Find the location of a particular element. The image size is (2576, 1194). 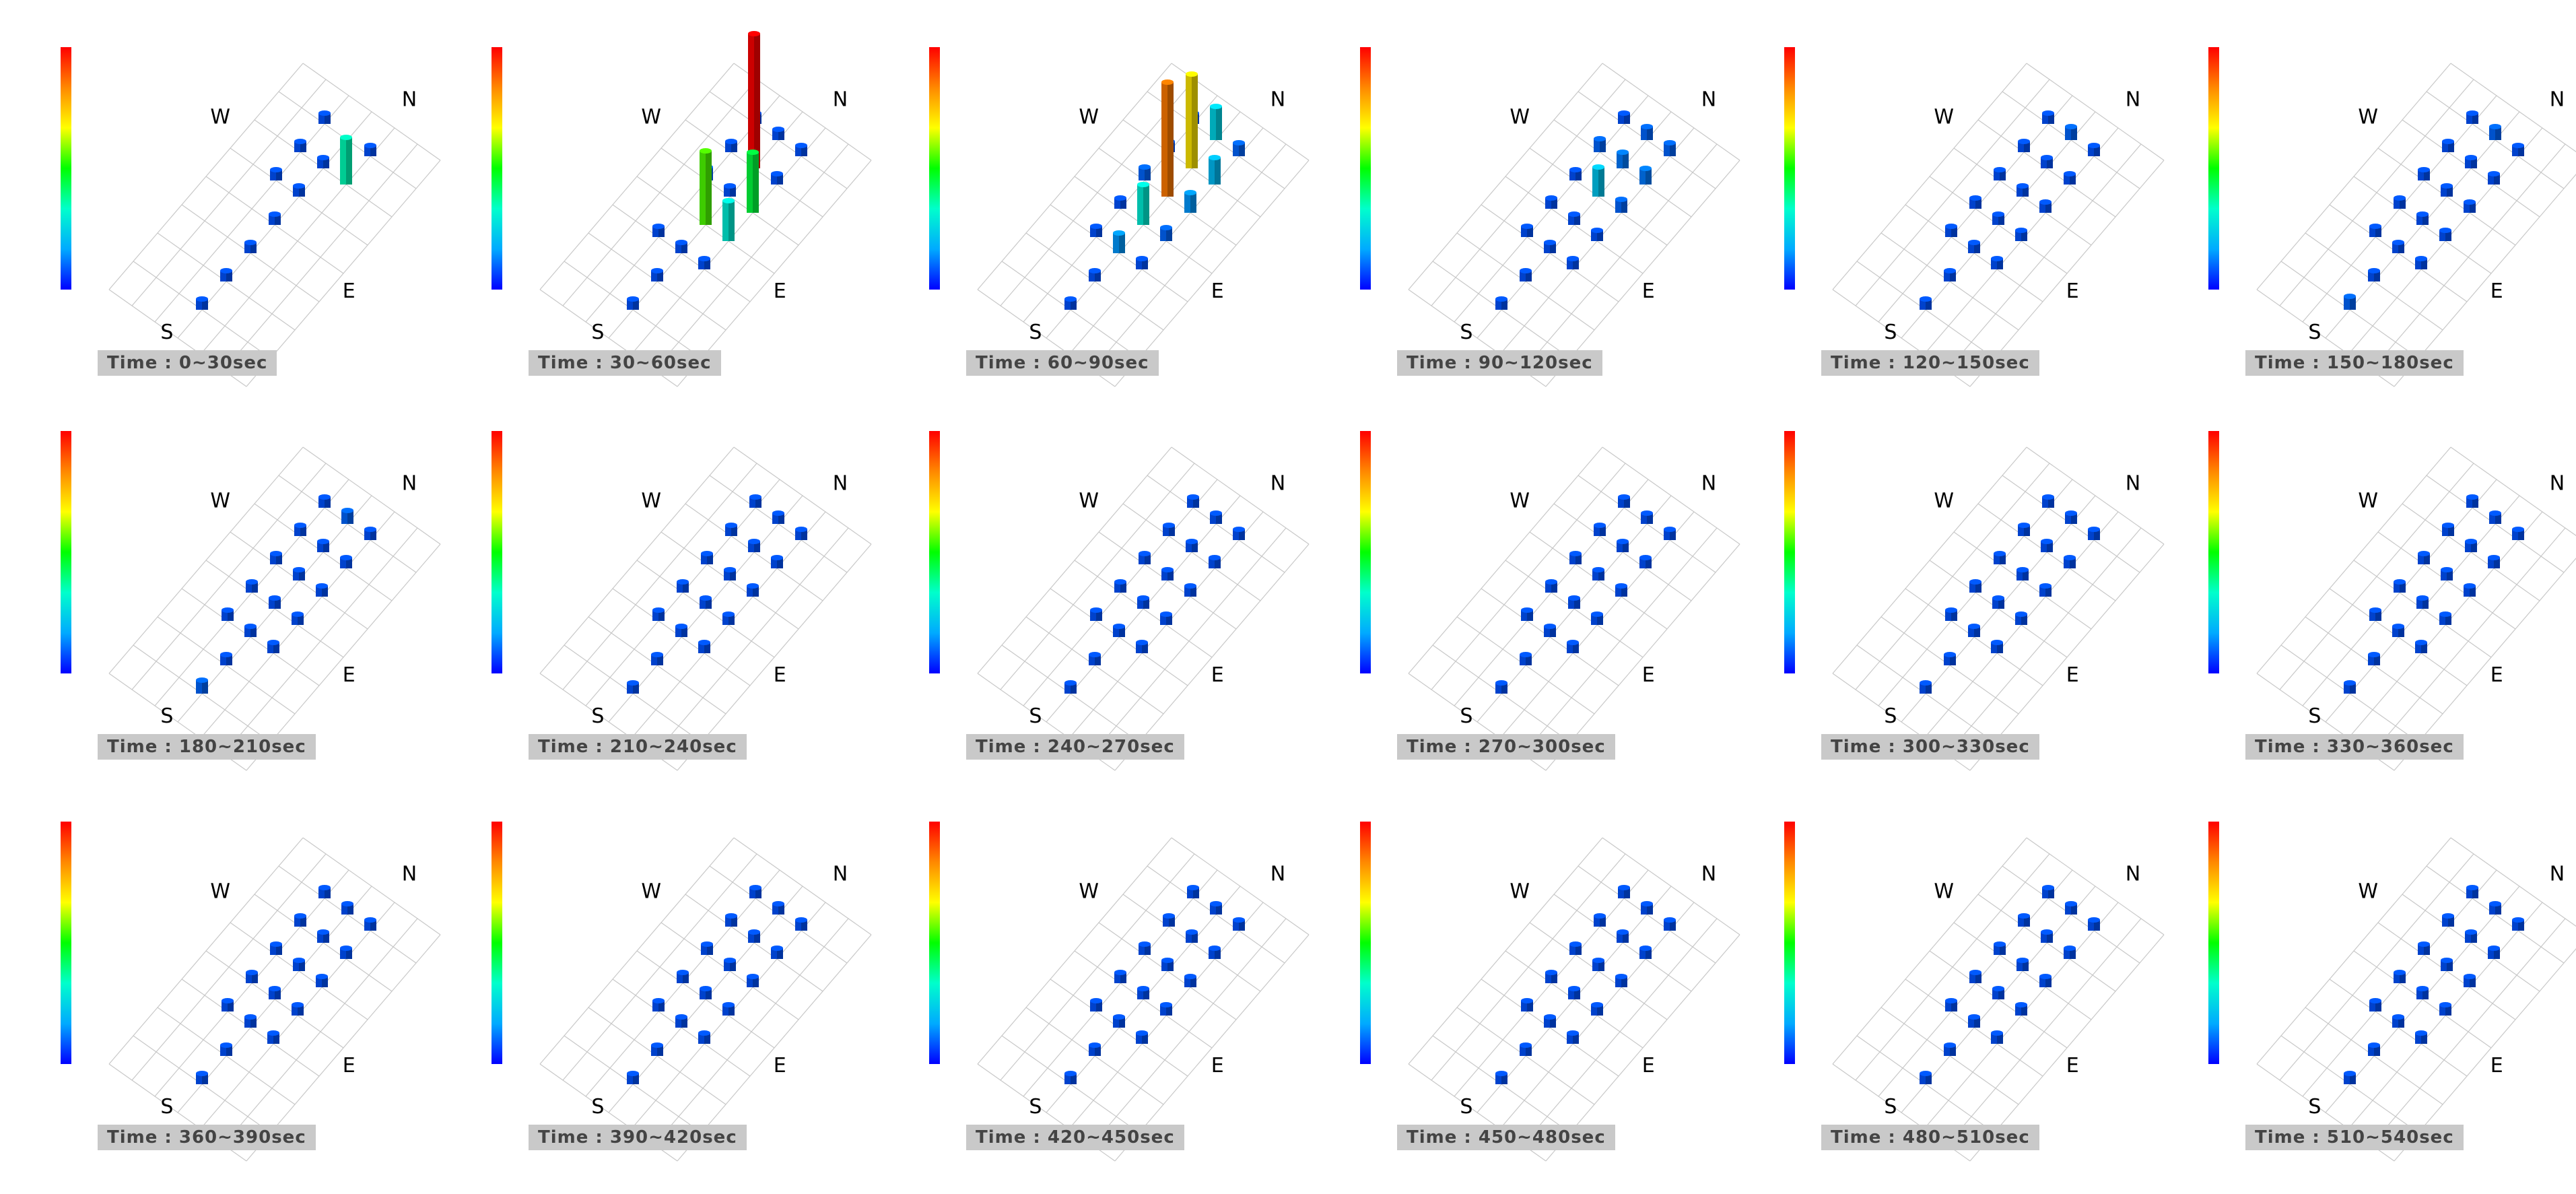

time-caption: Time : 270~300sec is located at coordinates (1506, 747).